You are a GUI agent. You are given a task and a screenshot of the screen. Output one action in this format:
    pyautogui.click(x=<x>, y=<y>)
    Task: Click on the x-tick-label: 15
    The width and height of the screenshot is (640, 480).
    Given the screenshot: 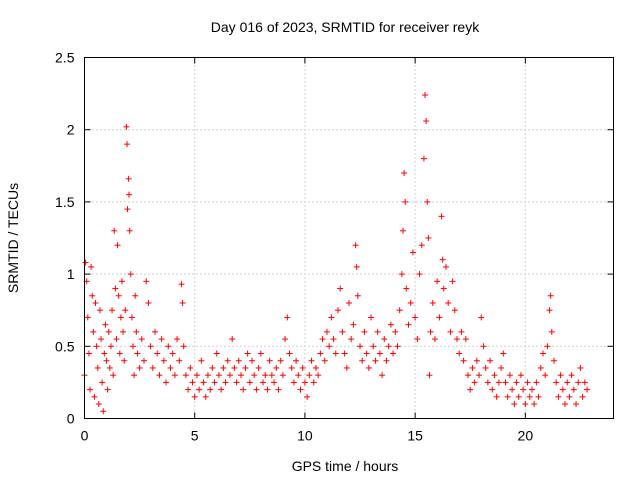 What is the action you would take?
    pyautogui.click(x=415, y=436)
    